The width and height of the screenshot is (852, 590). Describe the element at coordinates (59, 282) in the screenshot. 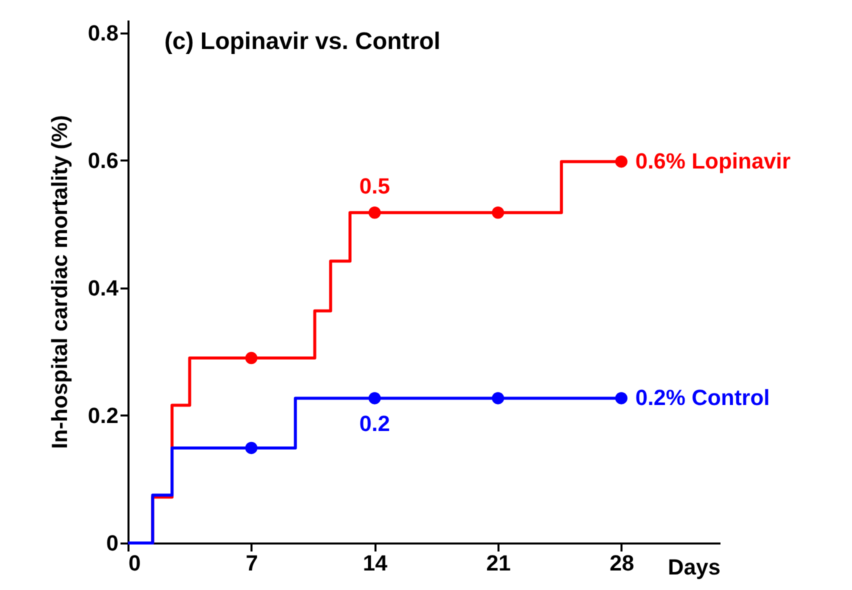

I see `y-axis-title: In-hospital cardiac mortality (%)` at that location.